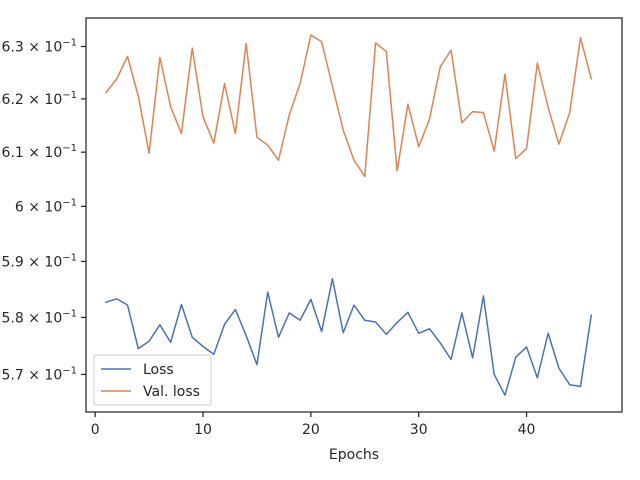  Describe the element at coordinates (39, 374) in the screenshot. I see `y-tick-label: 5.7 × 10⁻¹` at that location.